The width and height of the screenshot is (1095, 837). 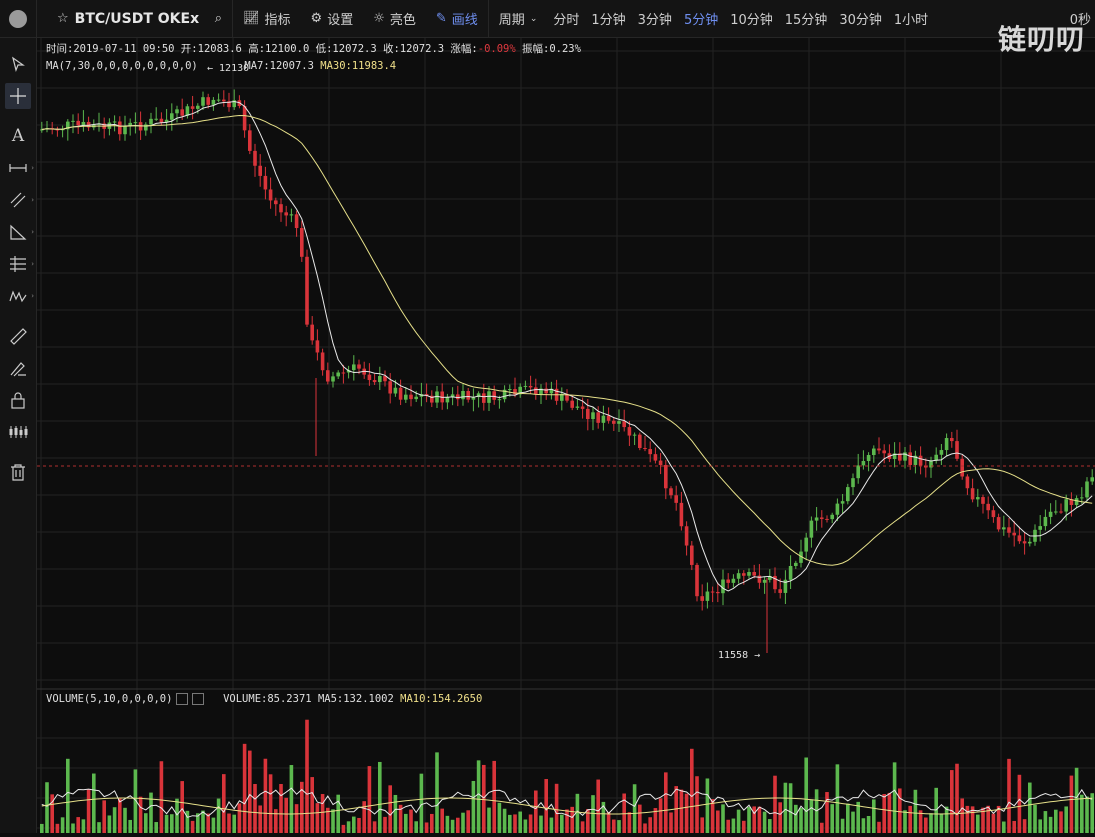 I want to click on theme-button: ☼ 亮色, so click(x=394, y=18).